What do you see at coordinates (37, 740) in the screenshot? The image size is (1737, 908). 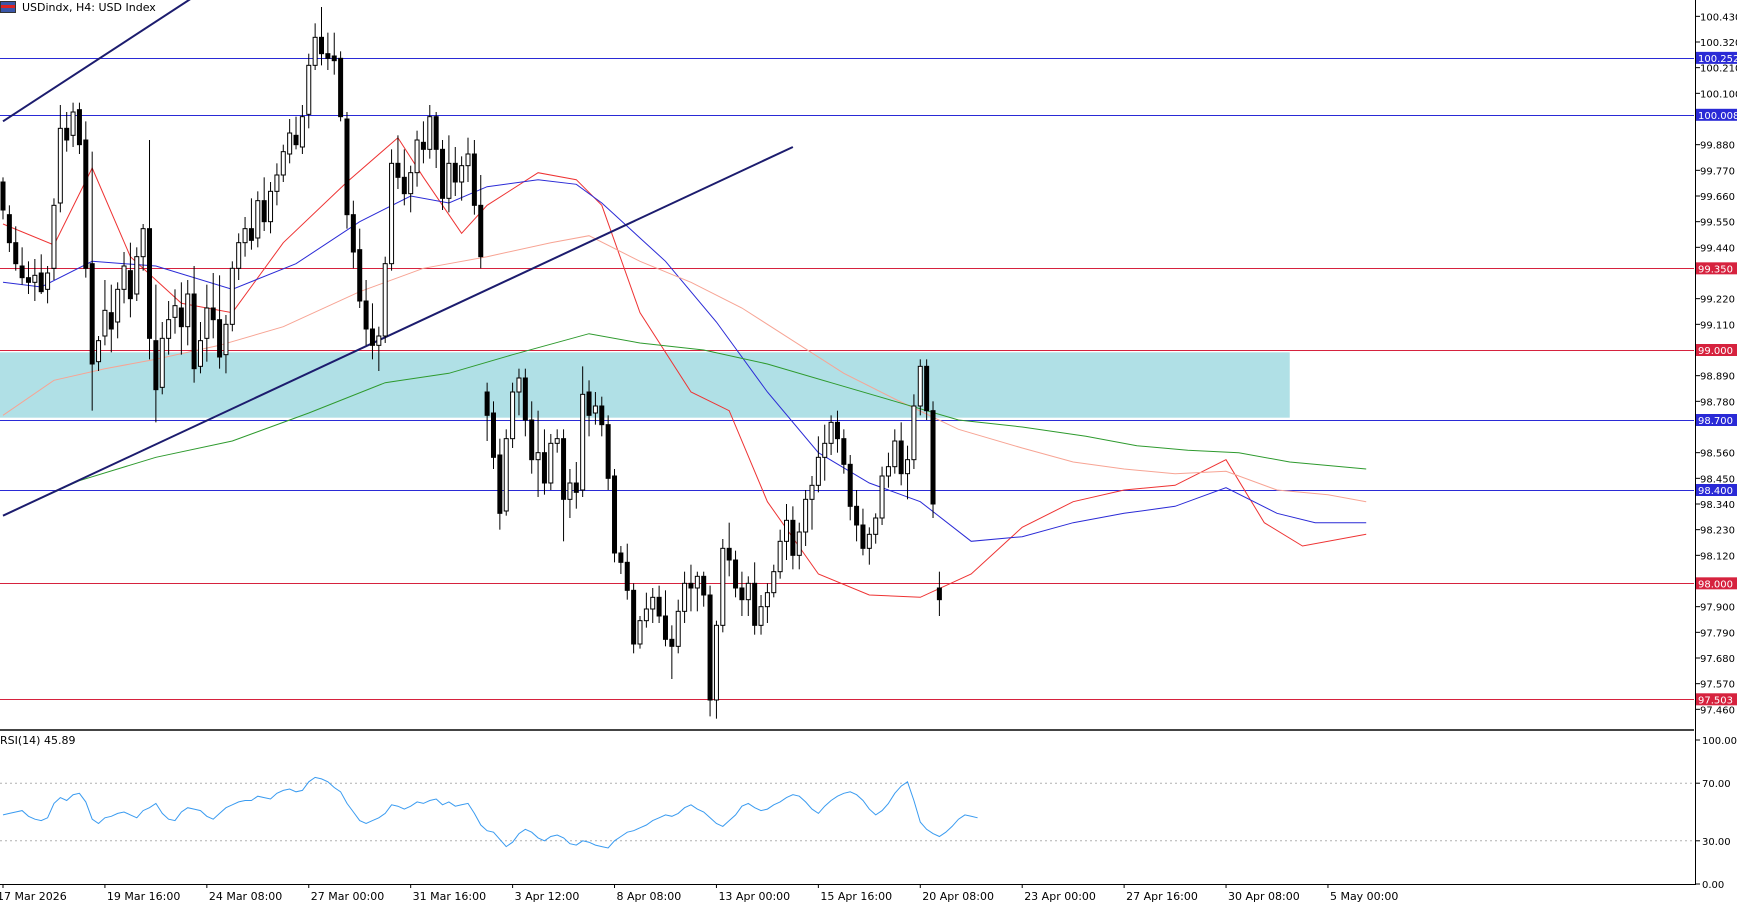 I see `rsi-label: RSI(14) 45.89` at bounding box center [37, 740].